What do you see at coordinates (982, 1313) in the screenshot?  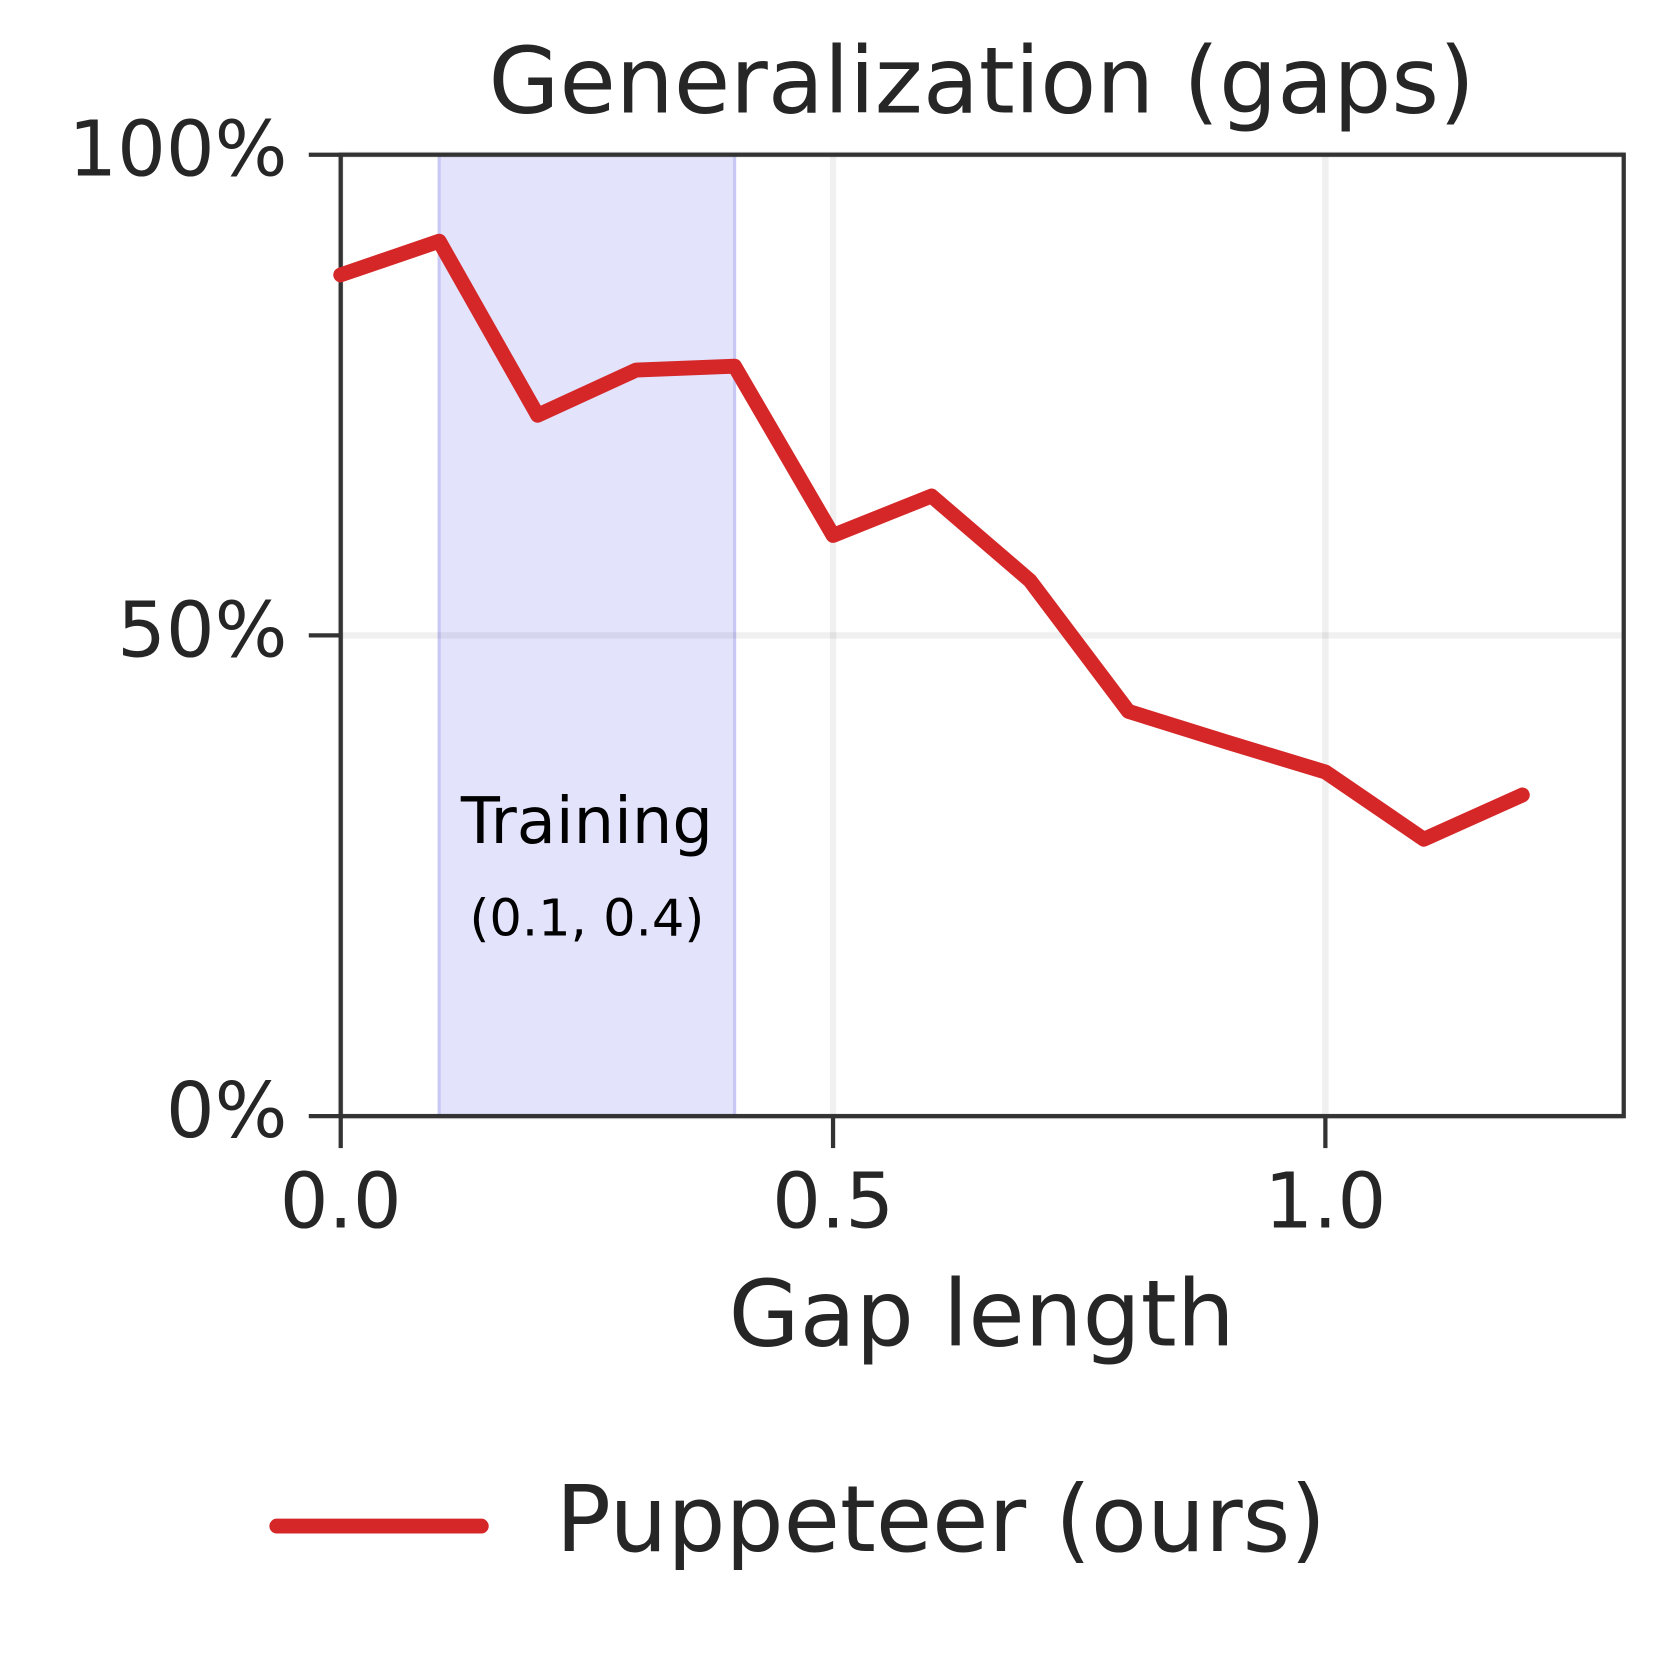 I see `x-axis-label: Gap length` at bounding box center [982, 1313].